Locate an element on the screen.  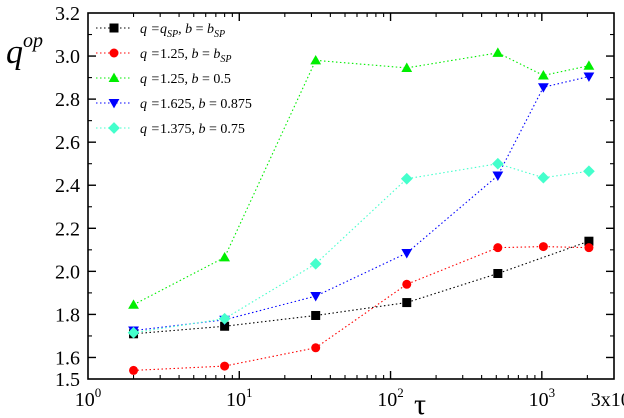
x-tick-label: 10³ is located at coordinates (542, 398).